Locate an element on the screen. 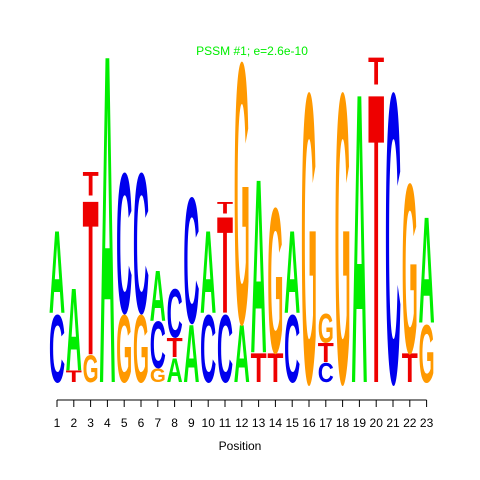  letter-G-pos-16-0: G is located at coordinates (309, 239).